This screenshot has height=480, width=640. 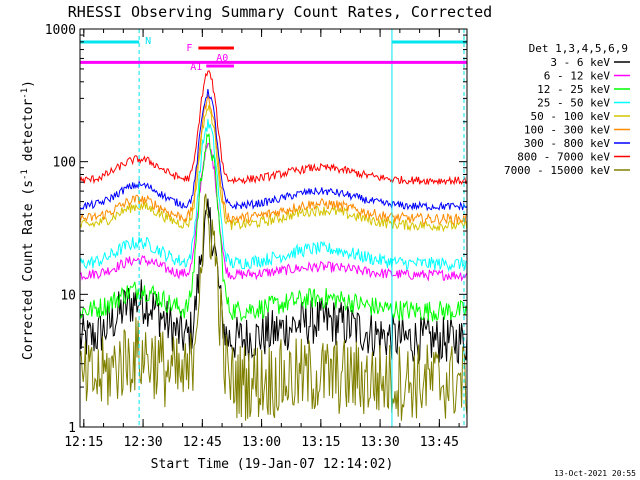 I want to click on legend-label-2: 12 - 25 keV, so click(x=573, y=89).